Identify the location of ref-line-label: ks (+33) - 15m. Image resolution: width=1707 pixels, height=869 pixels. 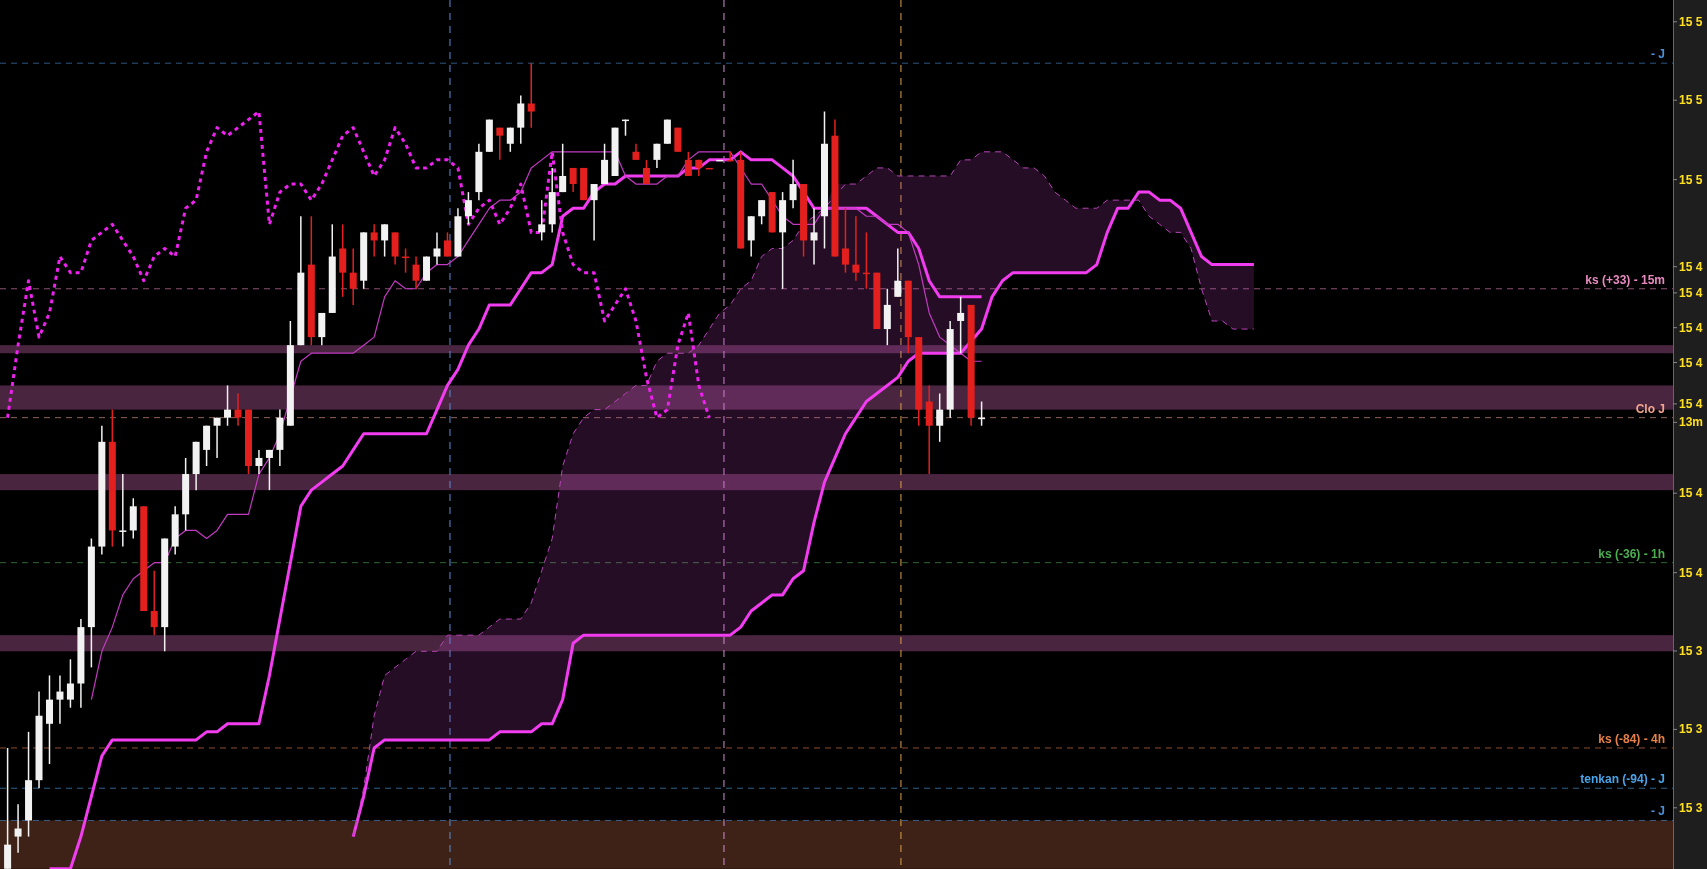
(1625, 279).